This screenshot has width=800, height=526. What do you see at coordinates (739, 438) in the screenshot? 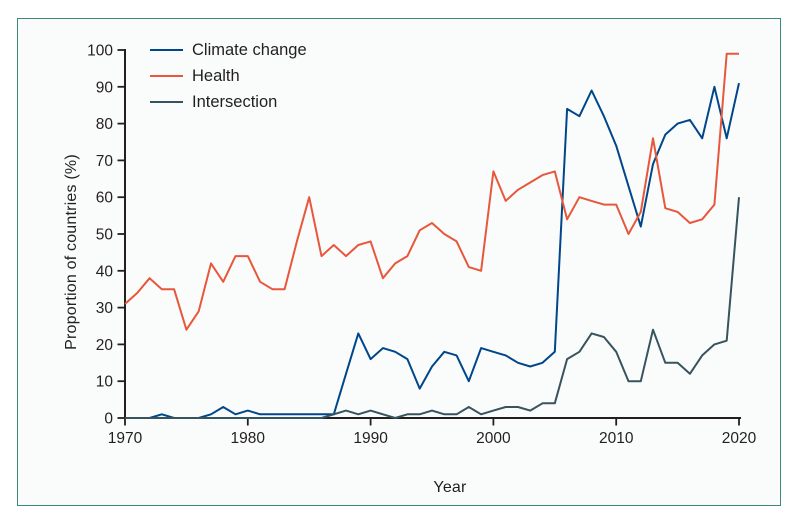
I see `x-tick-label: 2020` at bounding box center [739, 438].